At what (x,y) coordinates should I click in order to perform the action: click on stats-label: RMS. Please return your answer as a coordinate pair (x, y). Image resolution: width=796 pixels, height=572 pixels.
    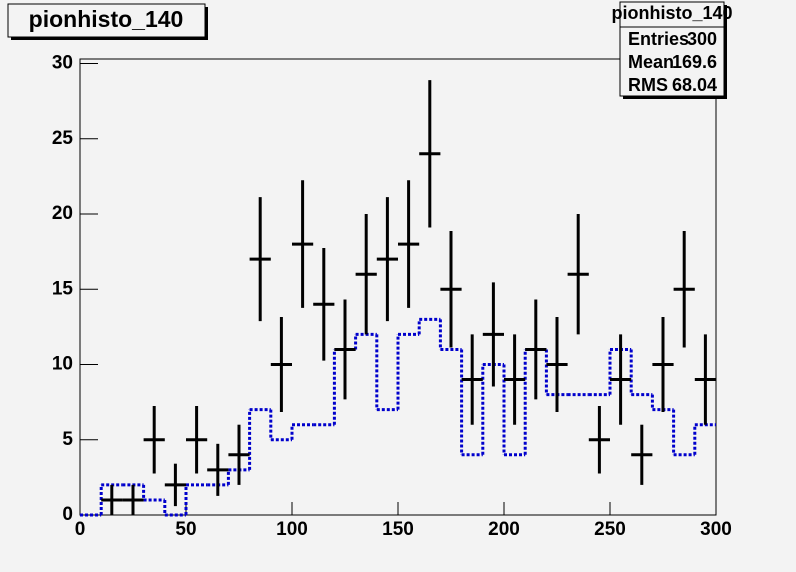
    Looking at the image, I should click on (648, 85).